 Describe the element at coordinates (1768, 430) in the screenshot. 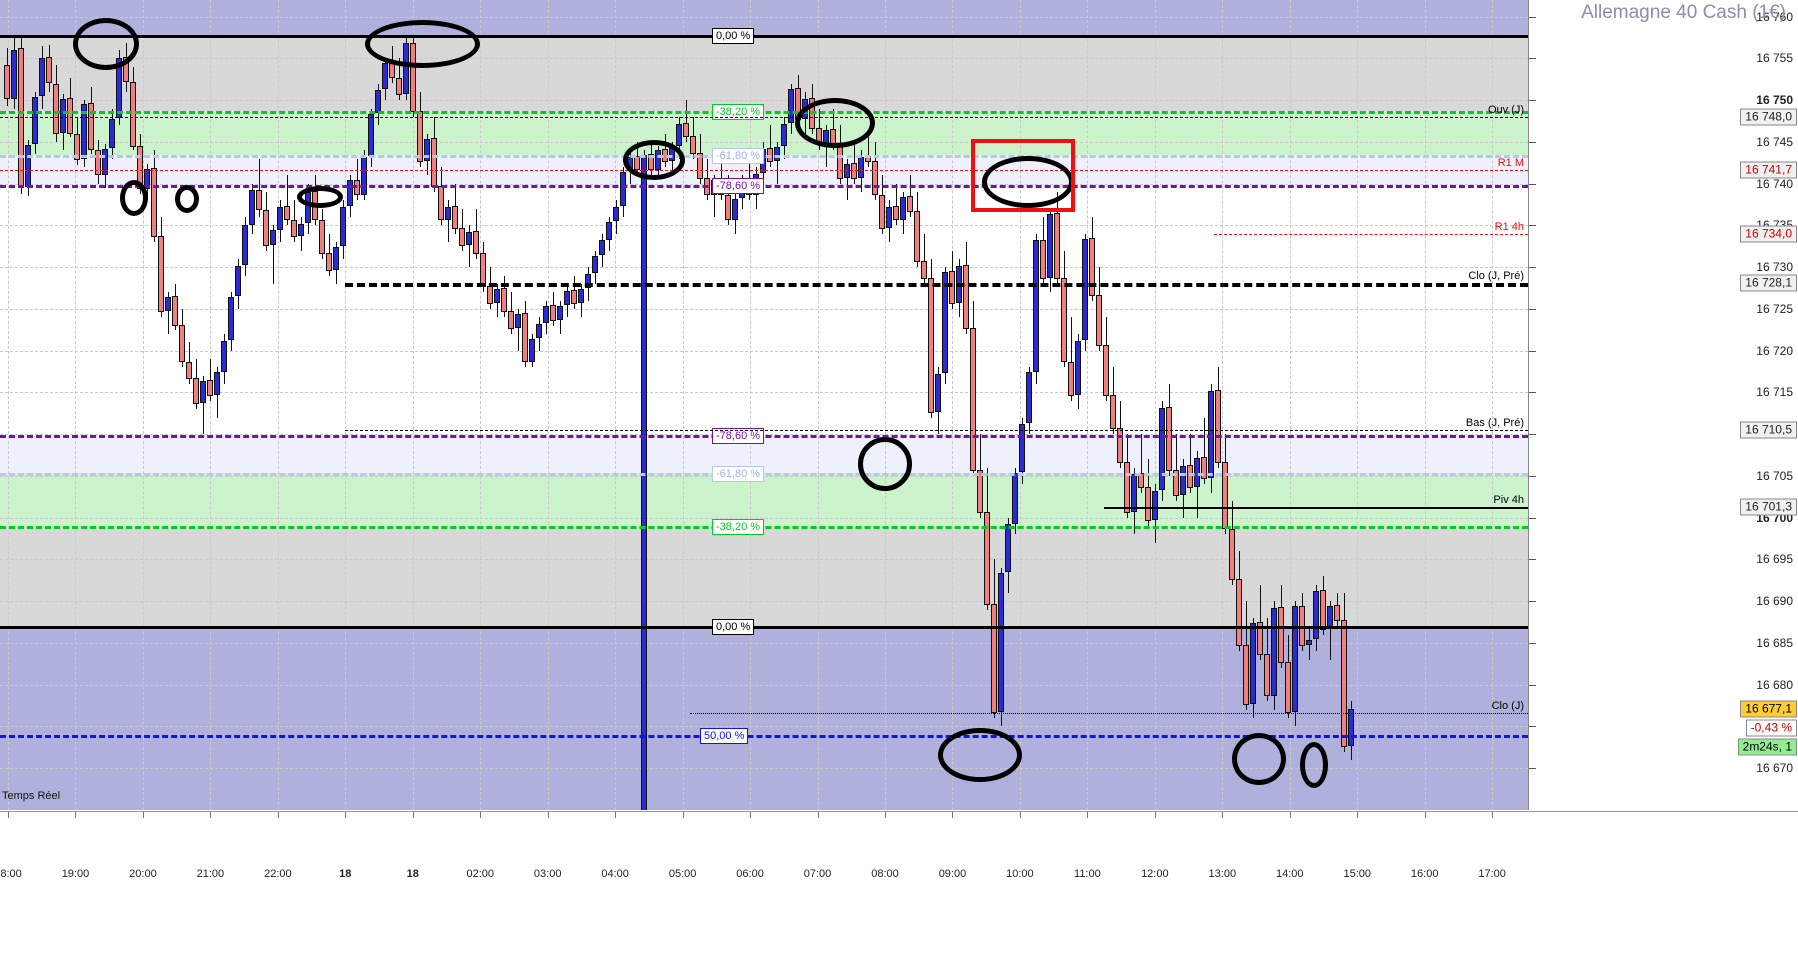

I see `level-price-badge: 16 710,5` at that location.